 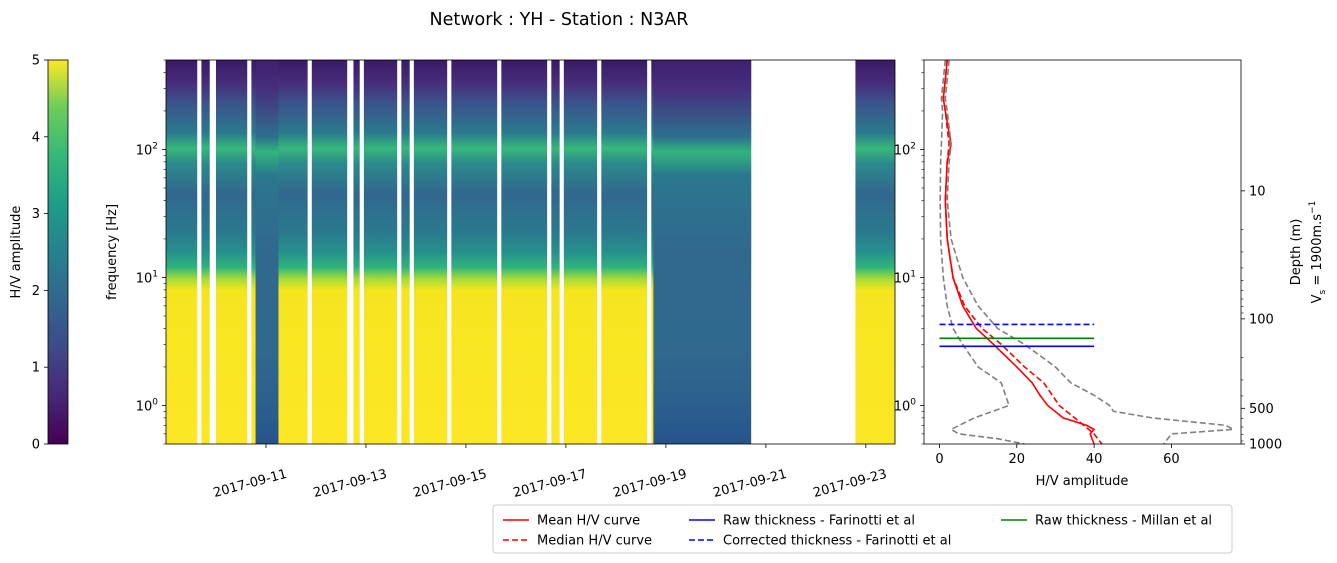 What do you see at coordinates (36, 445) in the screenshot?
I see `colorbar-tick-label: 0` at bounding box center [36, 445].